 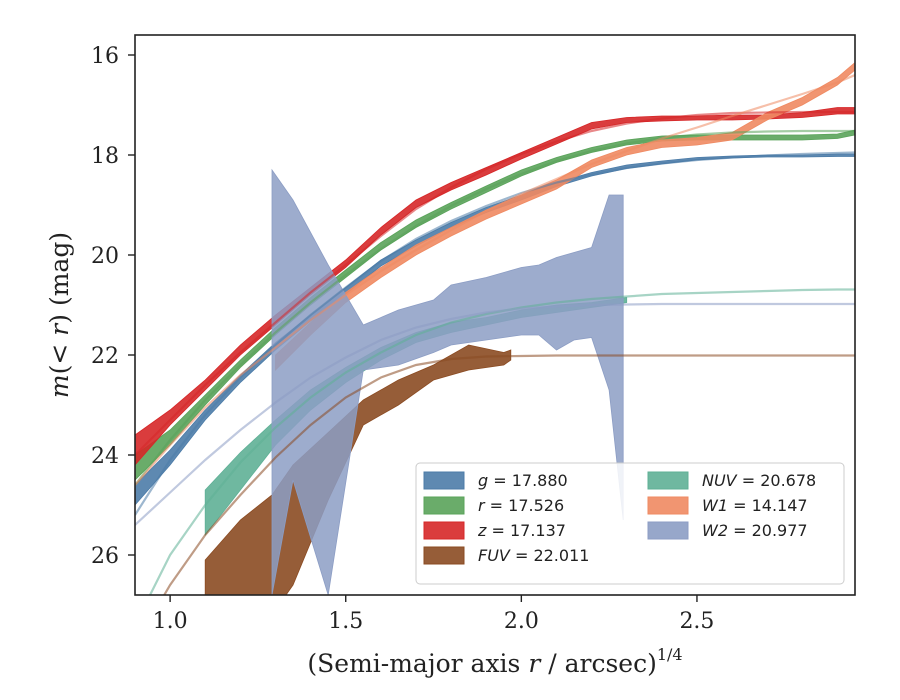 What do you see at coordinates (444, 480) in the screenshot?
I see `legend-swatch-g` at bounding box center [444, 480].